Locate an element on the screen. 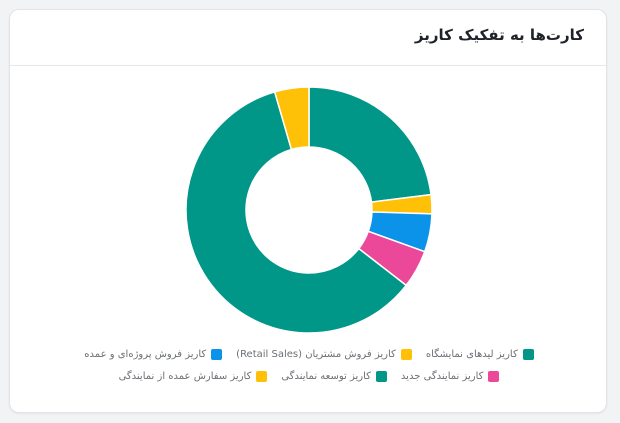  legend-label: کاریز فروش مشتریان (Retail Sales) is located at coordinates (316, 354).